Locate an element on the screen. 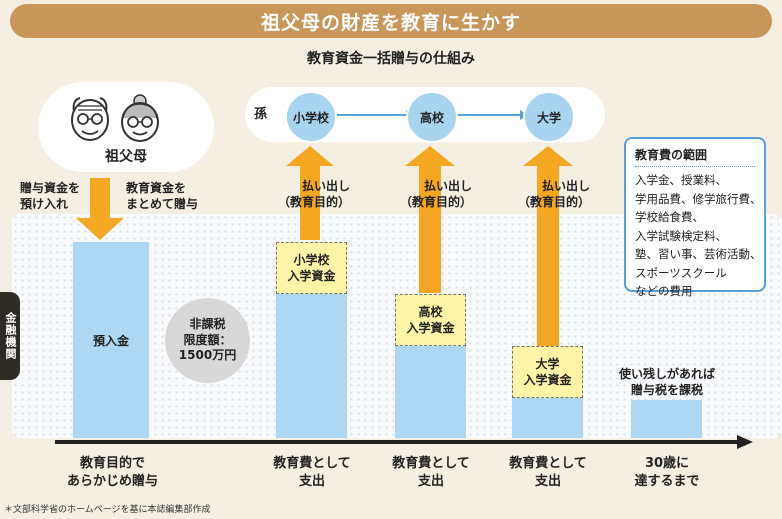 Image resolution: width=782 pixels, height=519 pixels. range-item: 入学試験検定料、 is located at coordinates (681, 235).